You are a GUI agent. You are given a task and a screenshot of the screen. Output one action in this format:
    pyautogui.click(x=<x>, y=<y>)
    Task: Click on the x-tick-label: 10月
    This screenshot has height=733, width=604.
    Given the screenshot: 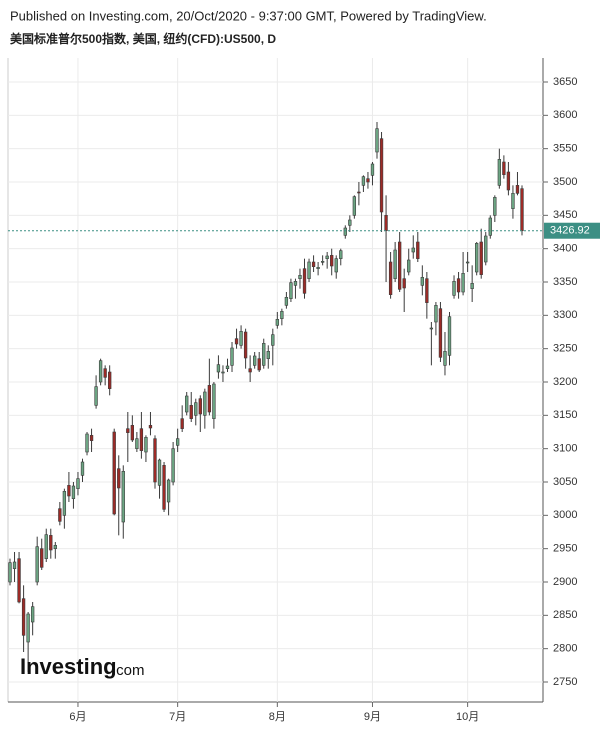 What is the action you would take?
    pyautogui.click(x=467, y=717)
    